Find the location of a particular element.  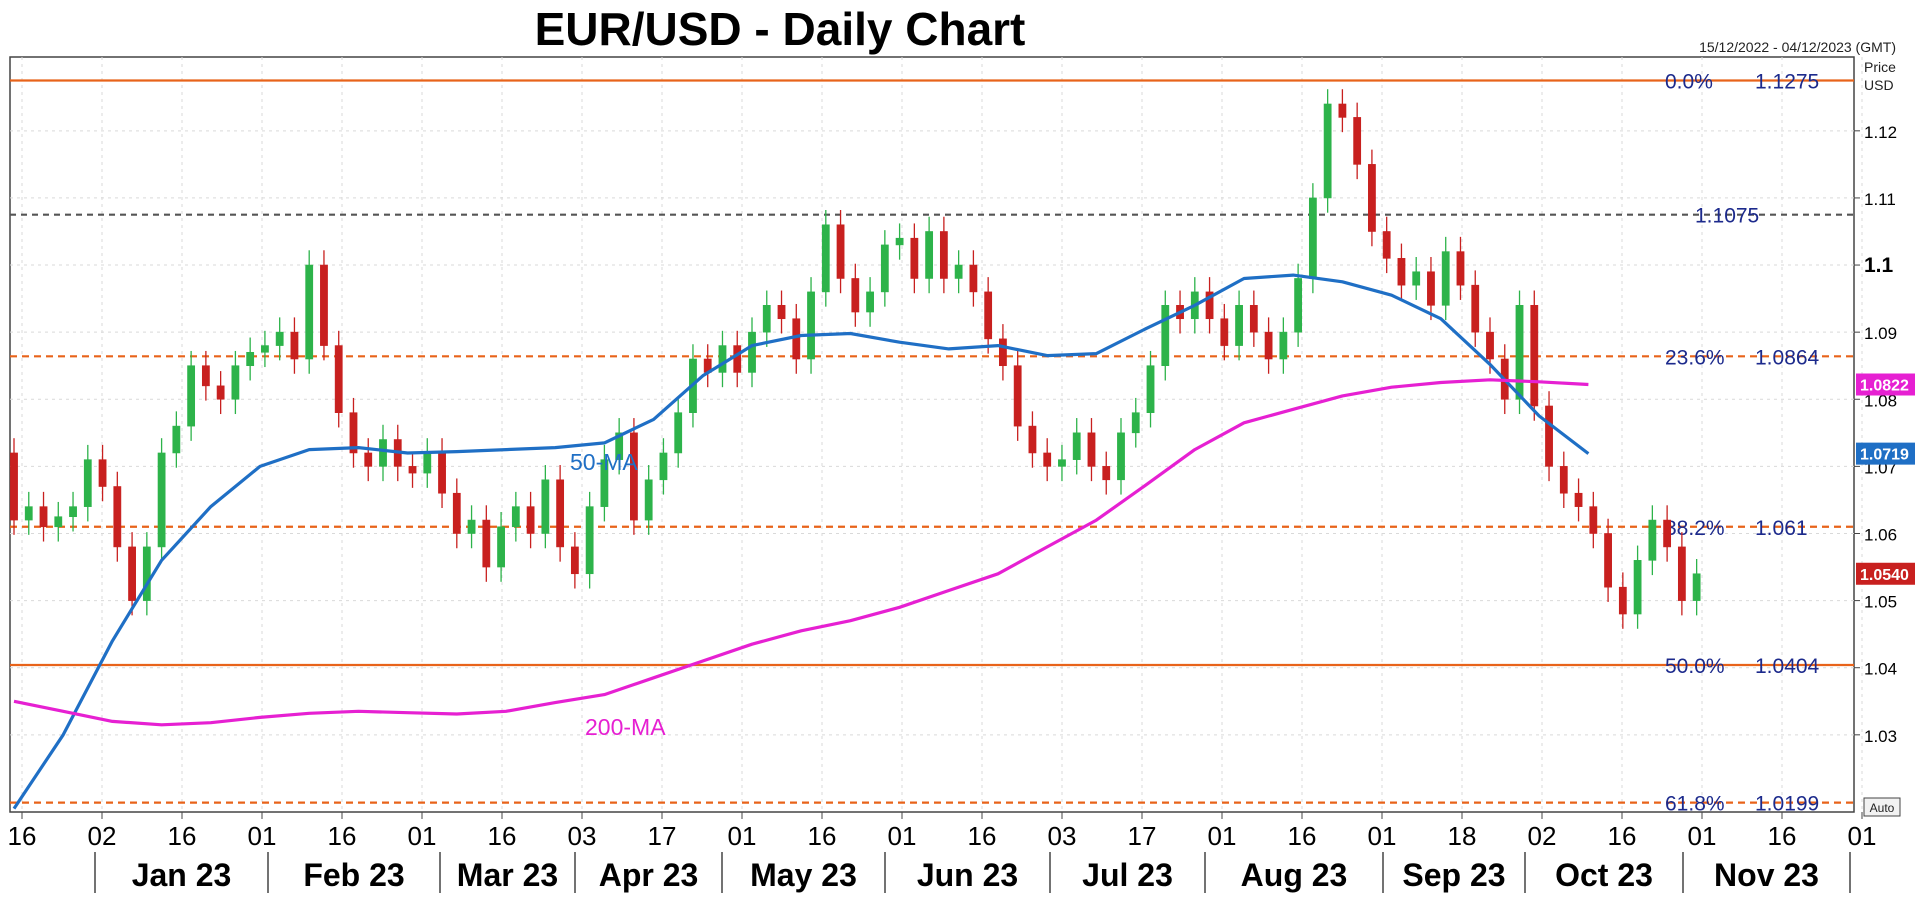

x-tick-label-7: 03 is located at coordinates (582, 836).